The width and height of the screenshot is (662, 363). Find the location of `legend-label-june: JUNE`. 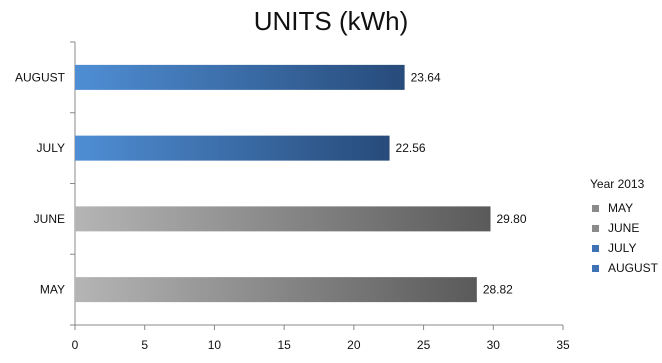

legend-label-june: JUNE is located at coordinates (624, 228).